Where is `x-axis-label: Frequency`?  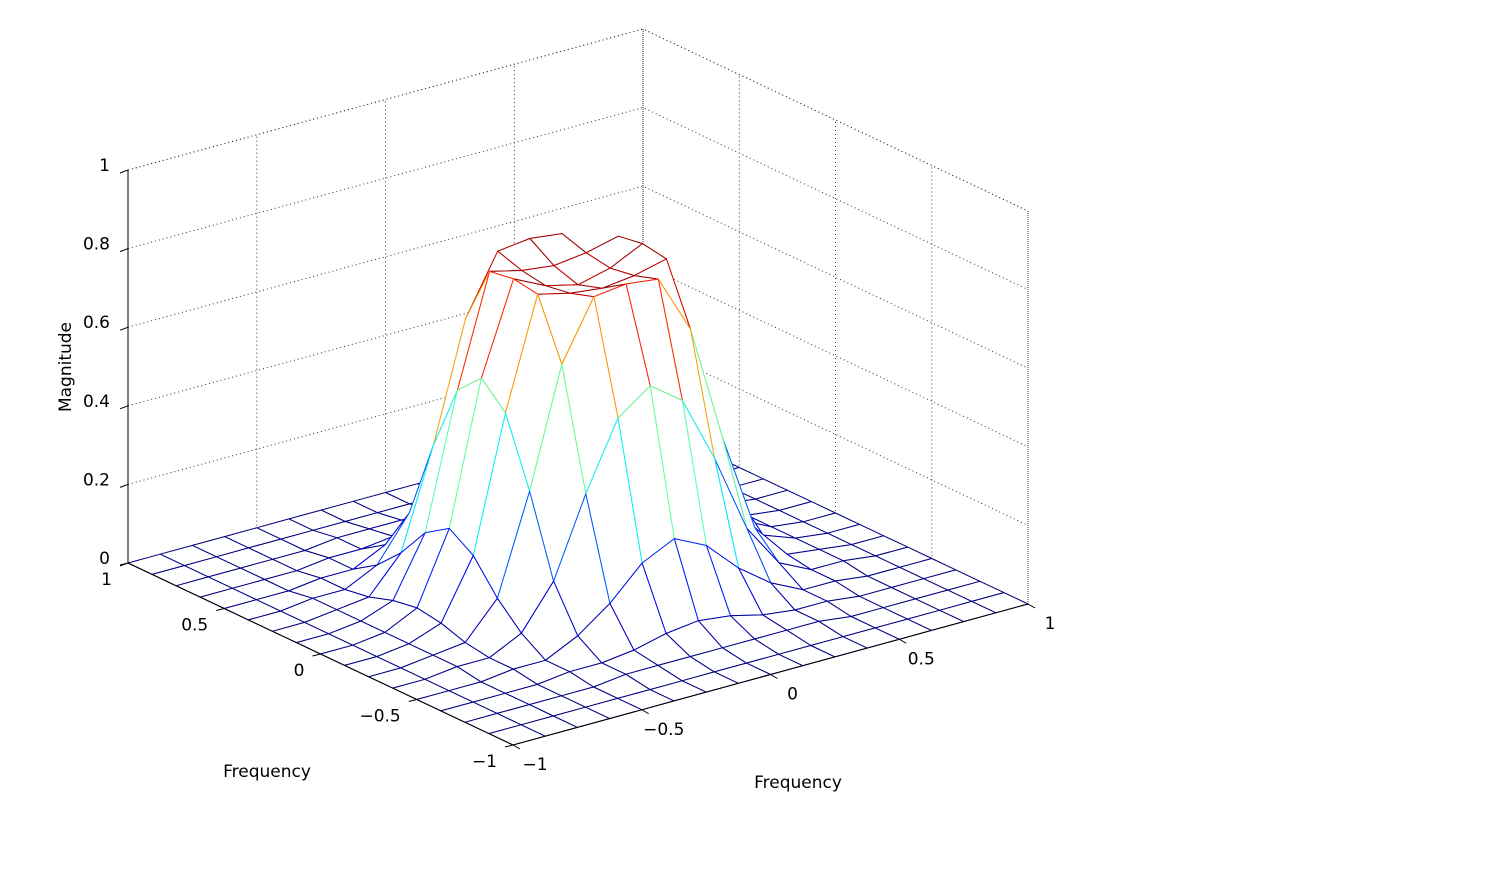
x-axis-label: Frequency is located at coordinates (798, 783).